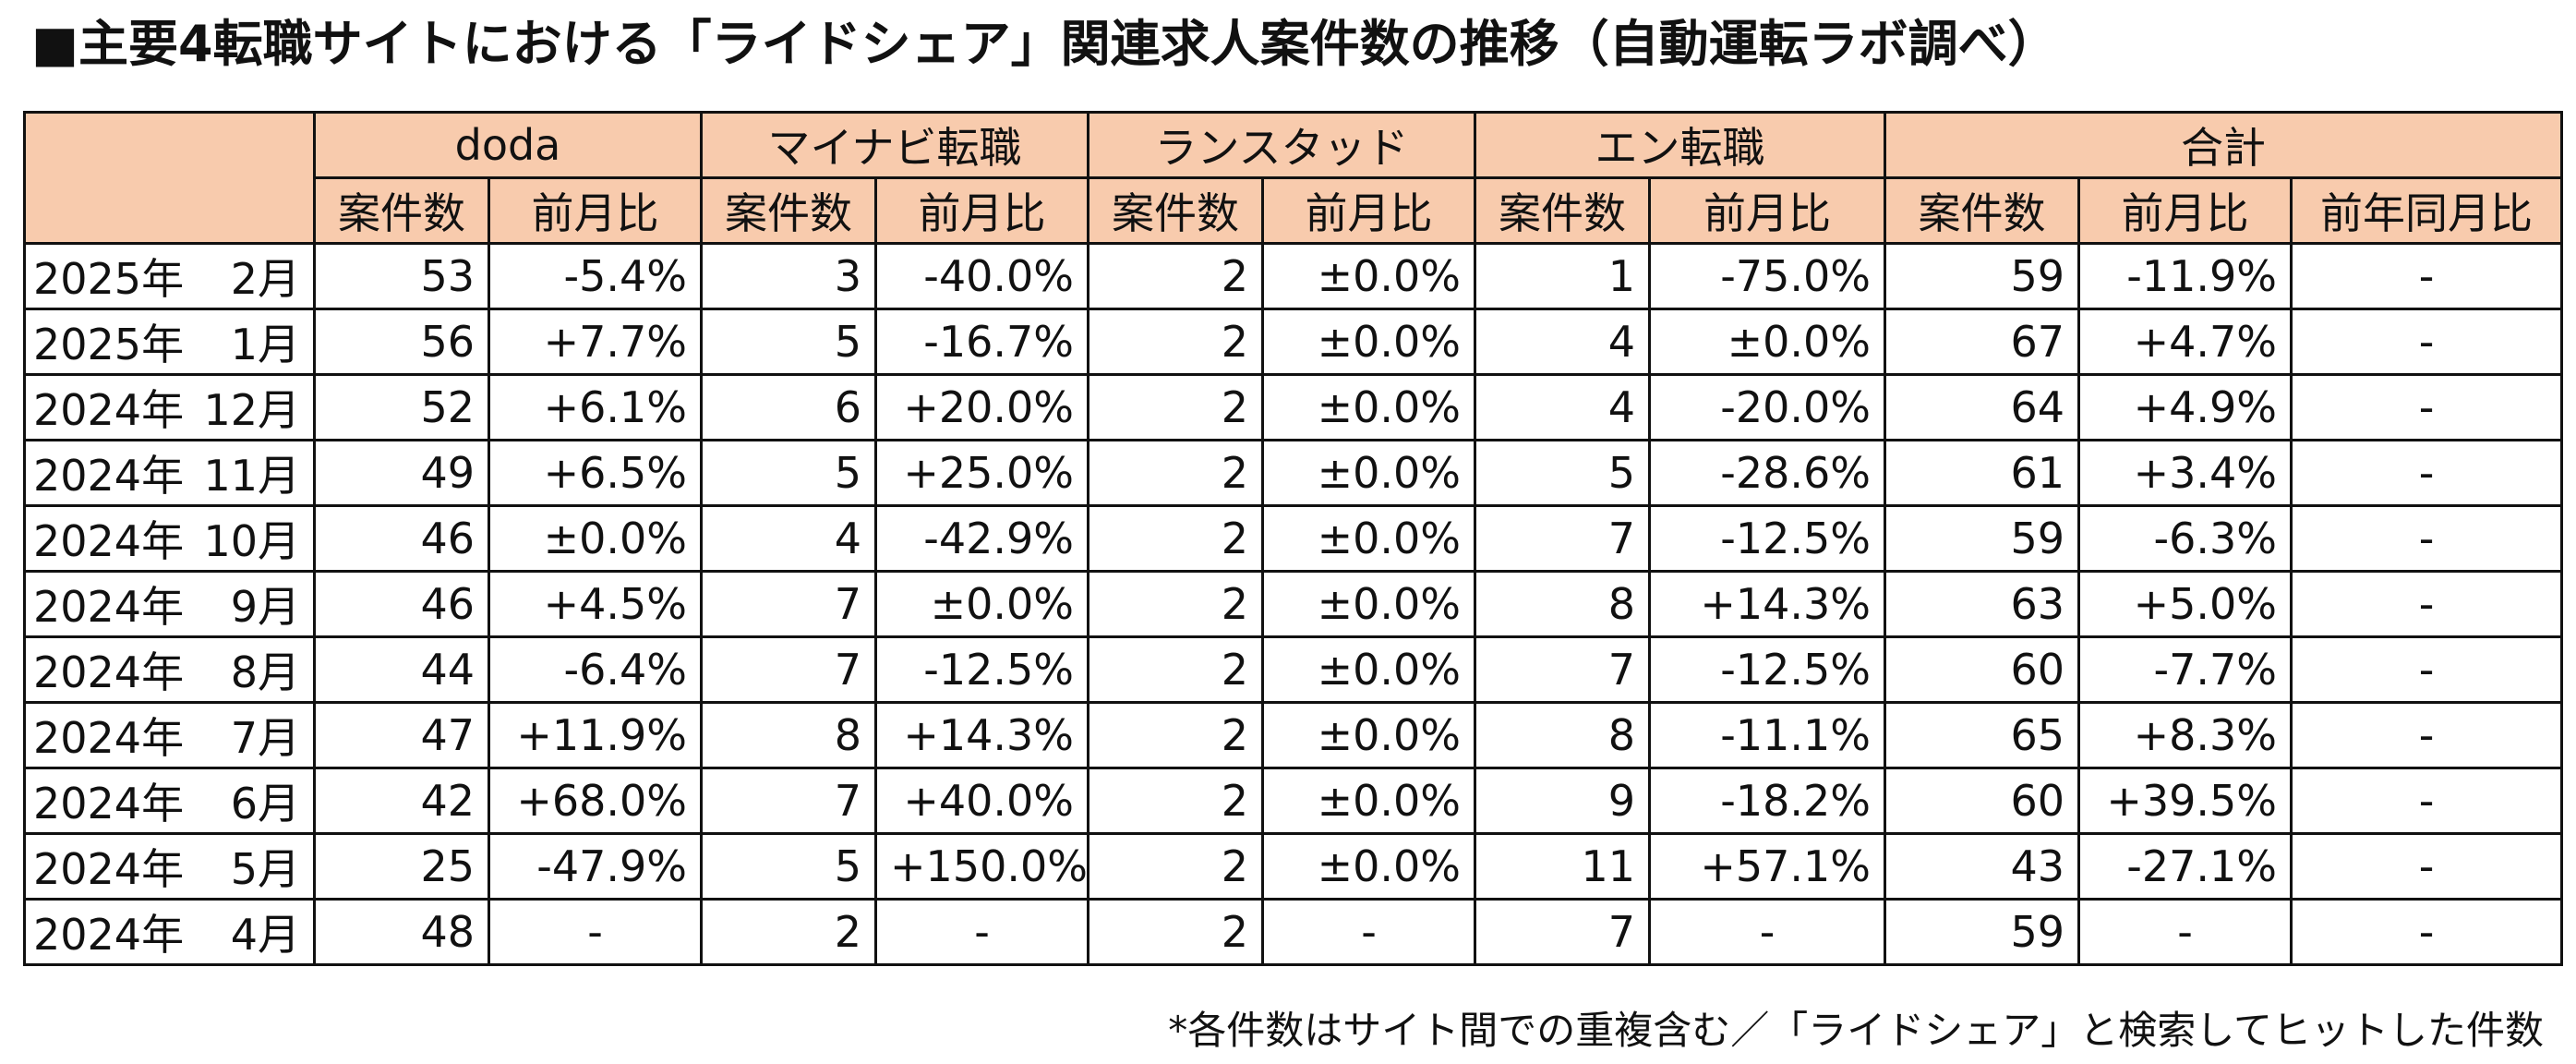  Describe the element at coordinates (1767, 801) in the screenshot. I see `en-mom-cell: -18.2%` at that location.